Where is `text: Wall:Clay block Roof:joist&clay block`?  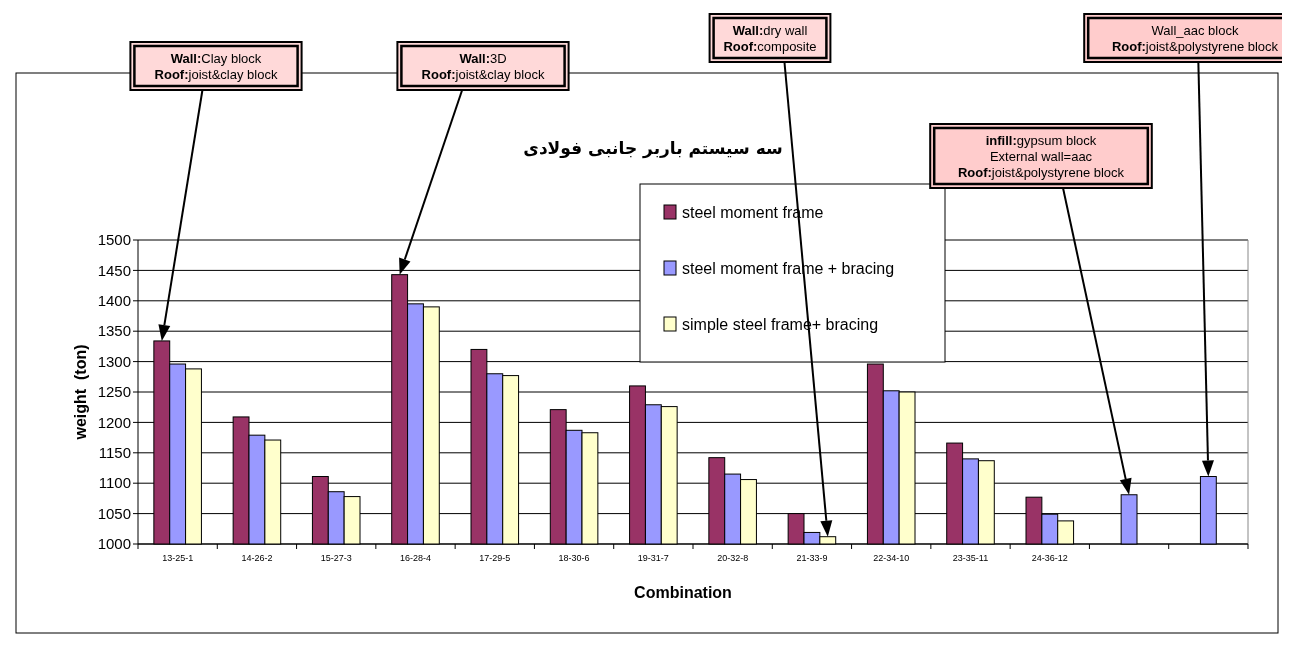
text: Wall:Clay block Roof:joist&clay block is located at coordinates (216, 66).